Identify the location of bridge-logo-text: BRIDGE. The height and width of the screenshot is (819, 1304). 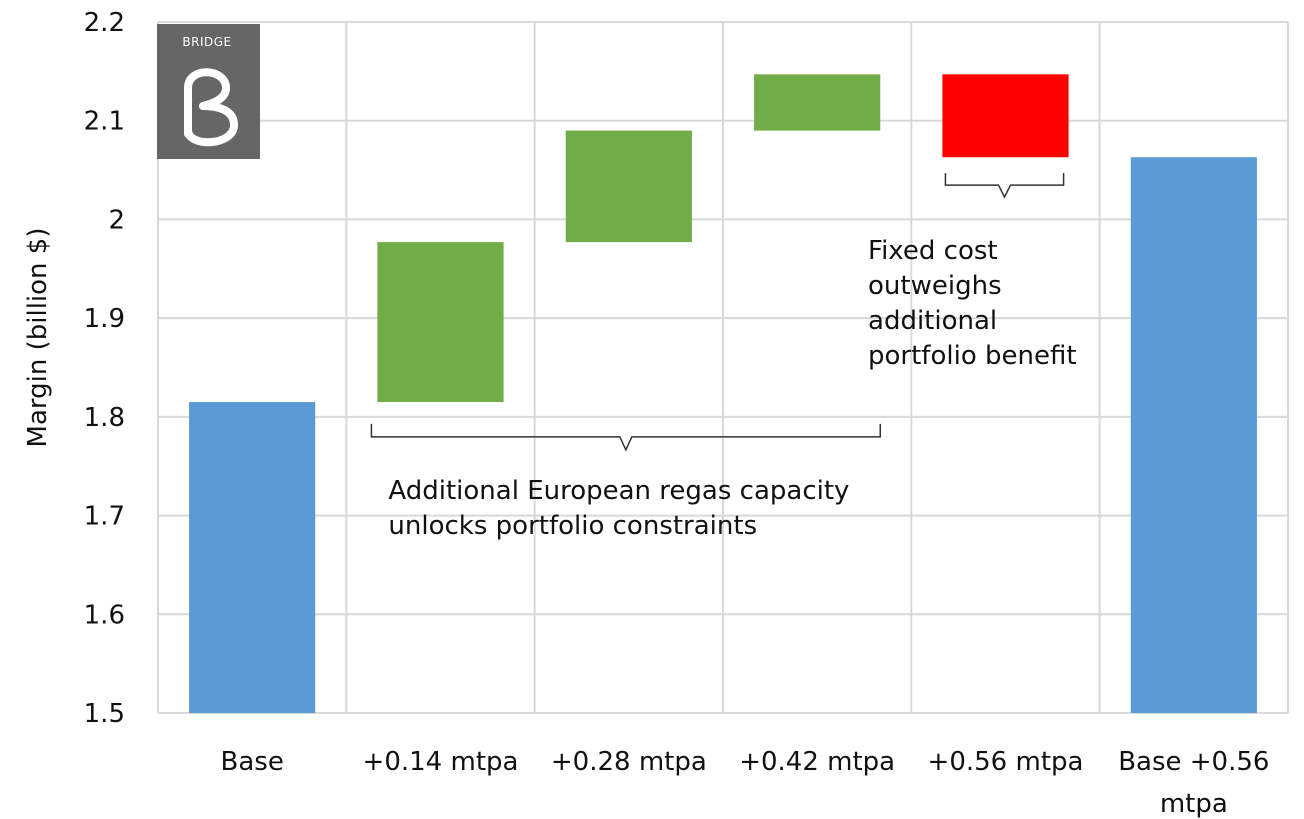
(206, 42).